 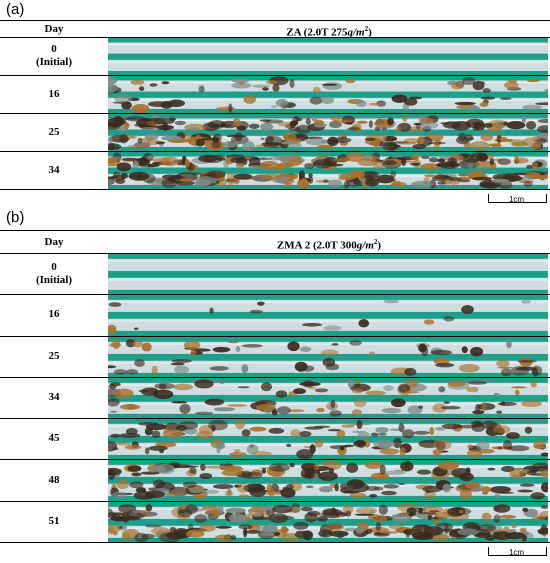 I want to click on scale-bar-b, so click(x=517, y=551).